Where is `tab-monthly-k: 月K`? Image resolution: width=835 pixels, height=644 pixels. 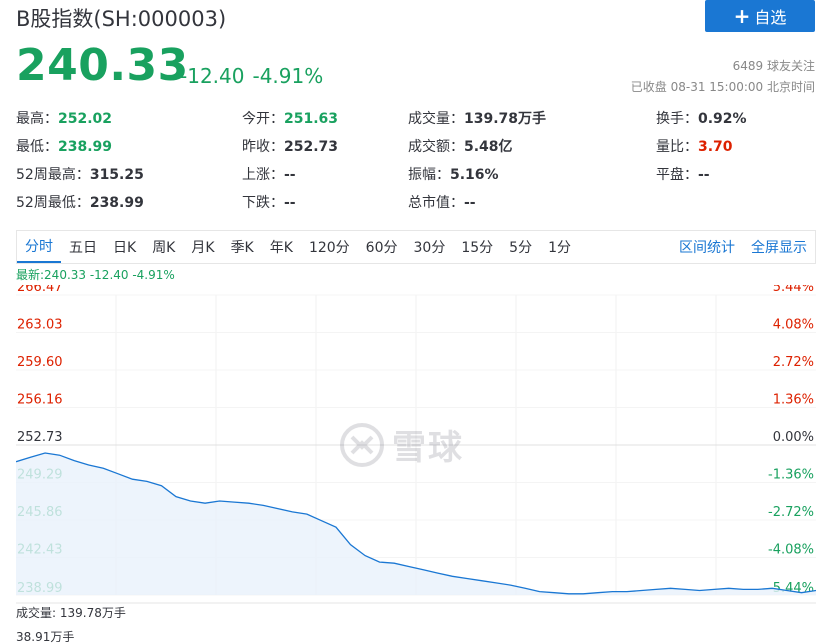 tab-monthly-k: 月K is located at coordinates (203, 248).